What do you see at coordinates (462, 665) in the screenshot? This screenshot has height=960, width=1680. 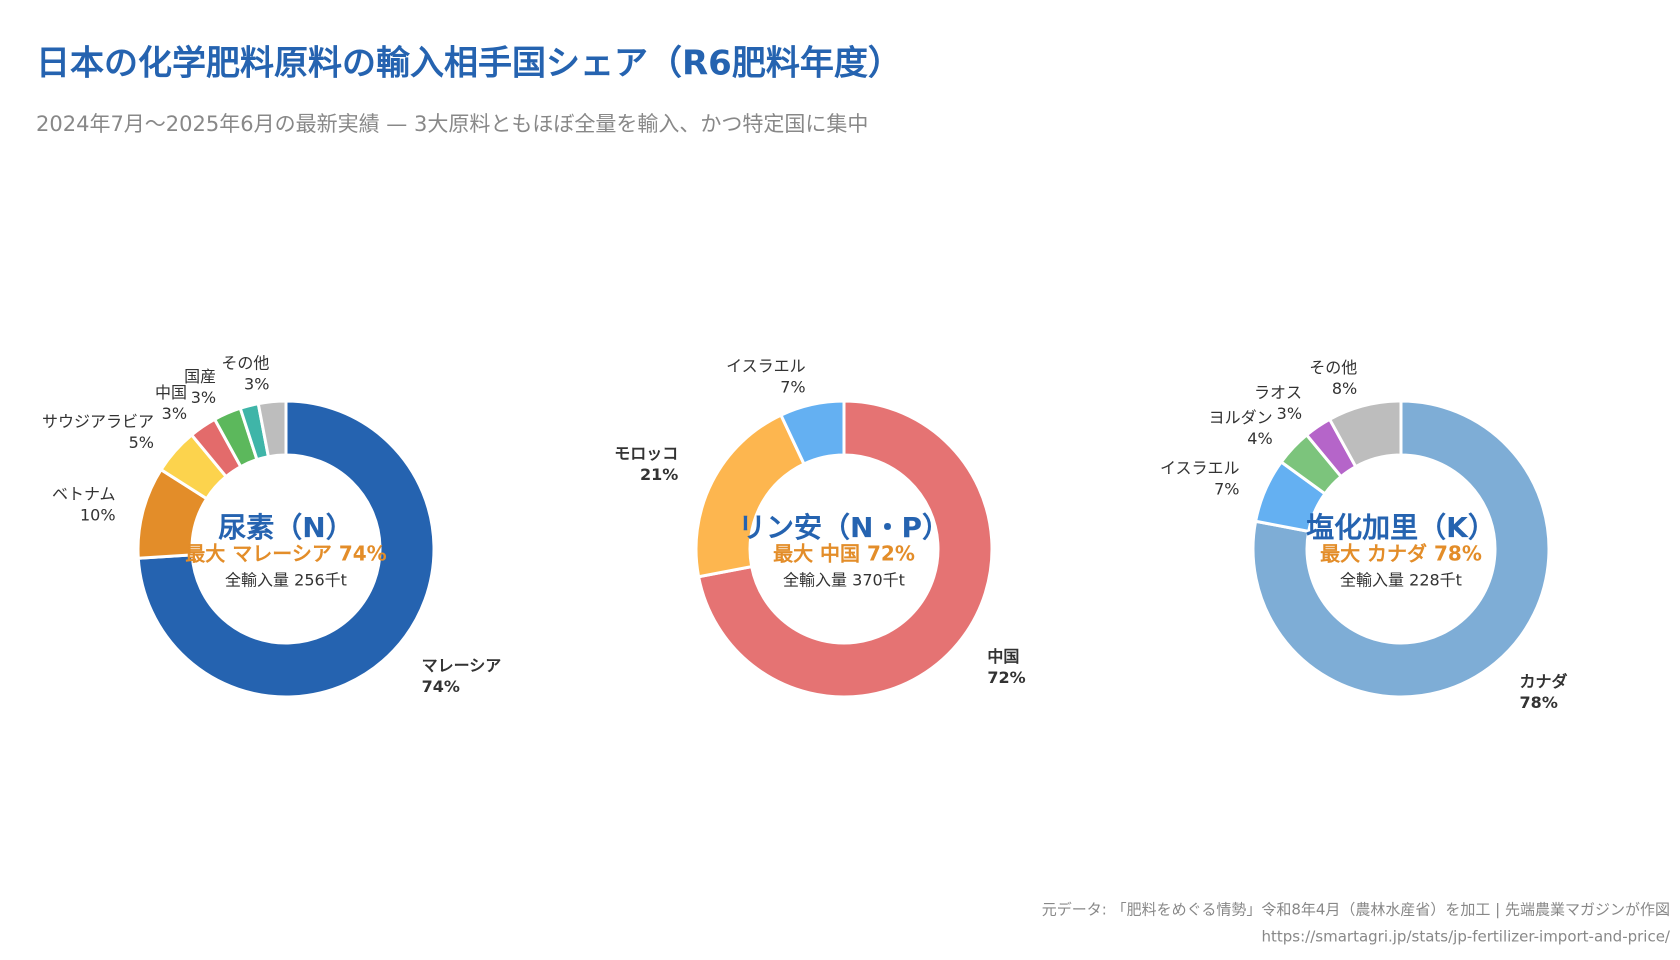 I see `slice-label: マレーシア` at bounding box center [462, 665].